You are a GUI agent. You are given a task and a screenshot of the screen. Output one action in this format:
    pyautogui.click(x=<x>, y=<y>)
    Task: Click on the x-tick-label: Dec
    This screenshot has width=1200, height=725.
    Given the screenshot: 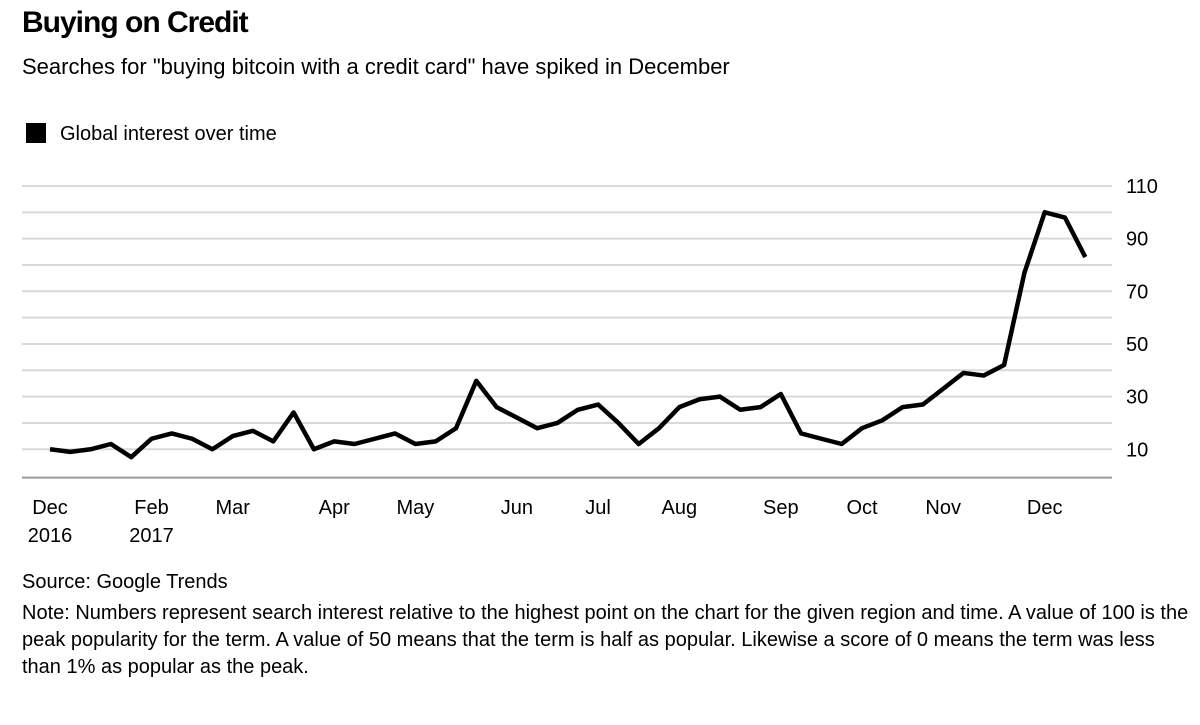 What is the action you would take?
    pyautogui.click(x=1045, y=508)
    